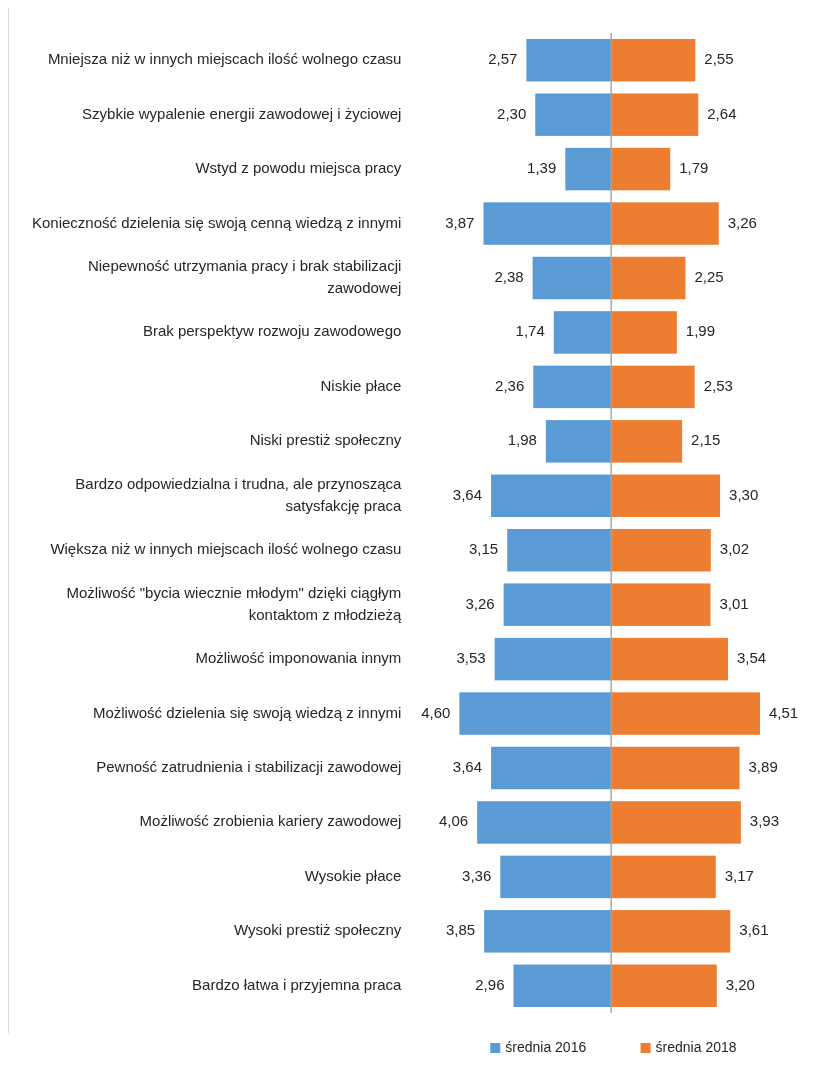  Describe the element at coordinates (453, 821) in the screenshot. I see `data-label: 4,06` at that location.